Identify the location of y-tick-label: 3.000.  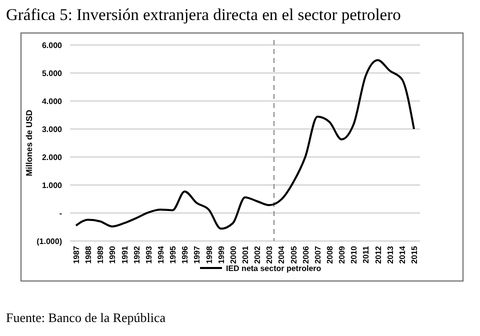
(52, 129).